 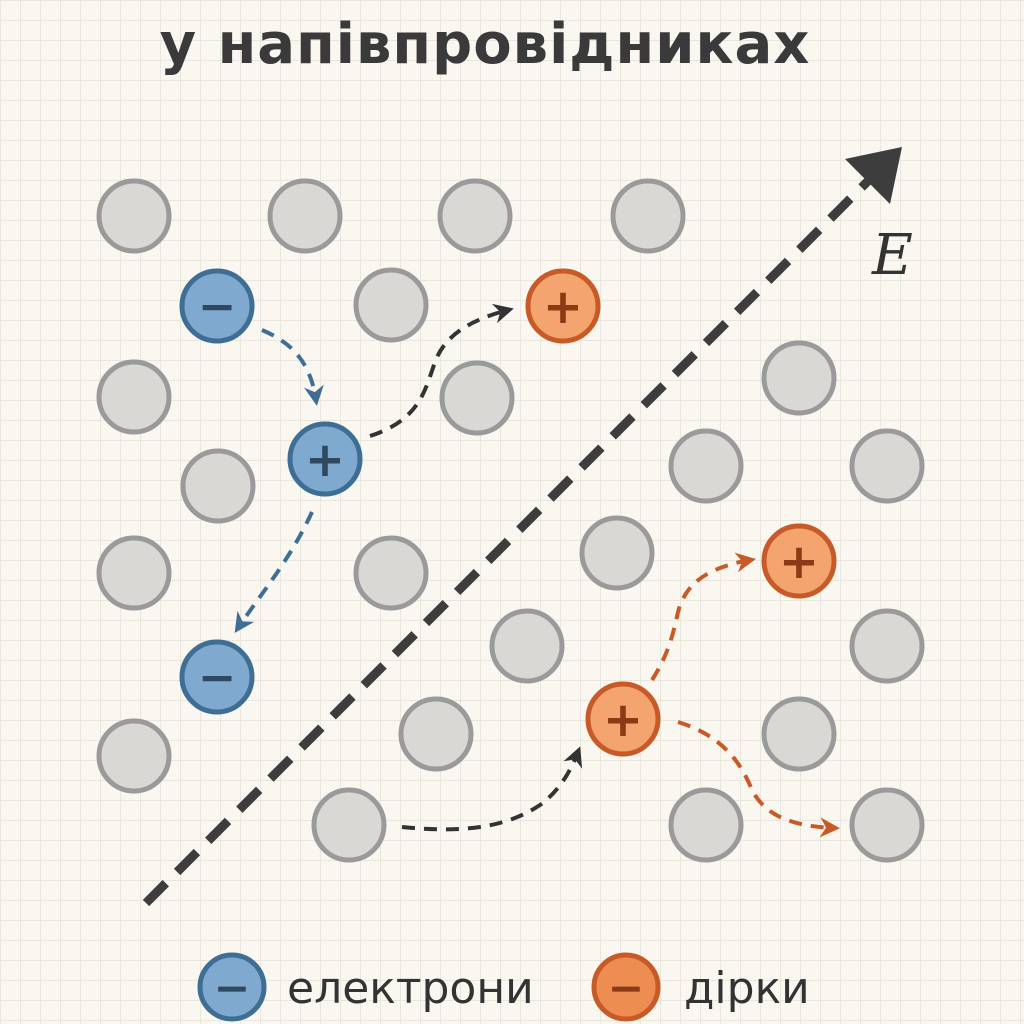 What do you see at coordinates (873, 175) in the screenshot?
I see `field-arrowhead-icon` at bounding box center [873, 175].